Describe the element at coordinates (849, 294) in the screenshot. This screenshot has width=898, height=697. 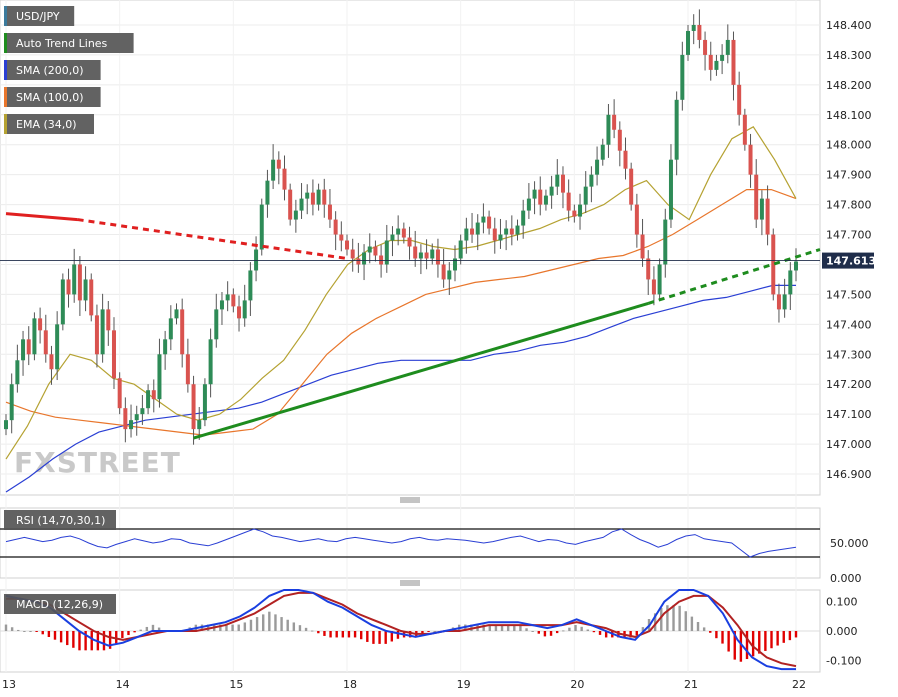
I see `price-tick-label: 147.500` at that location.